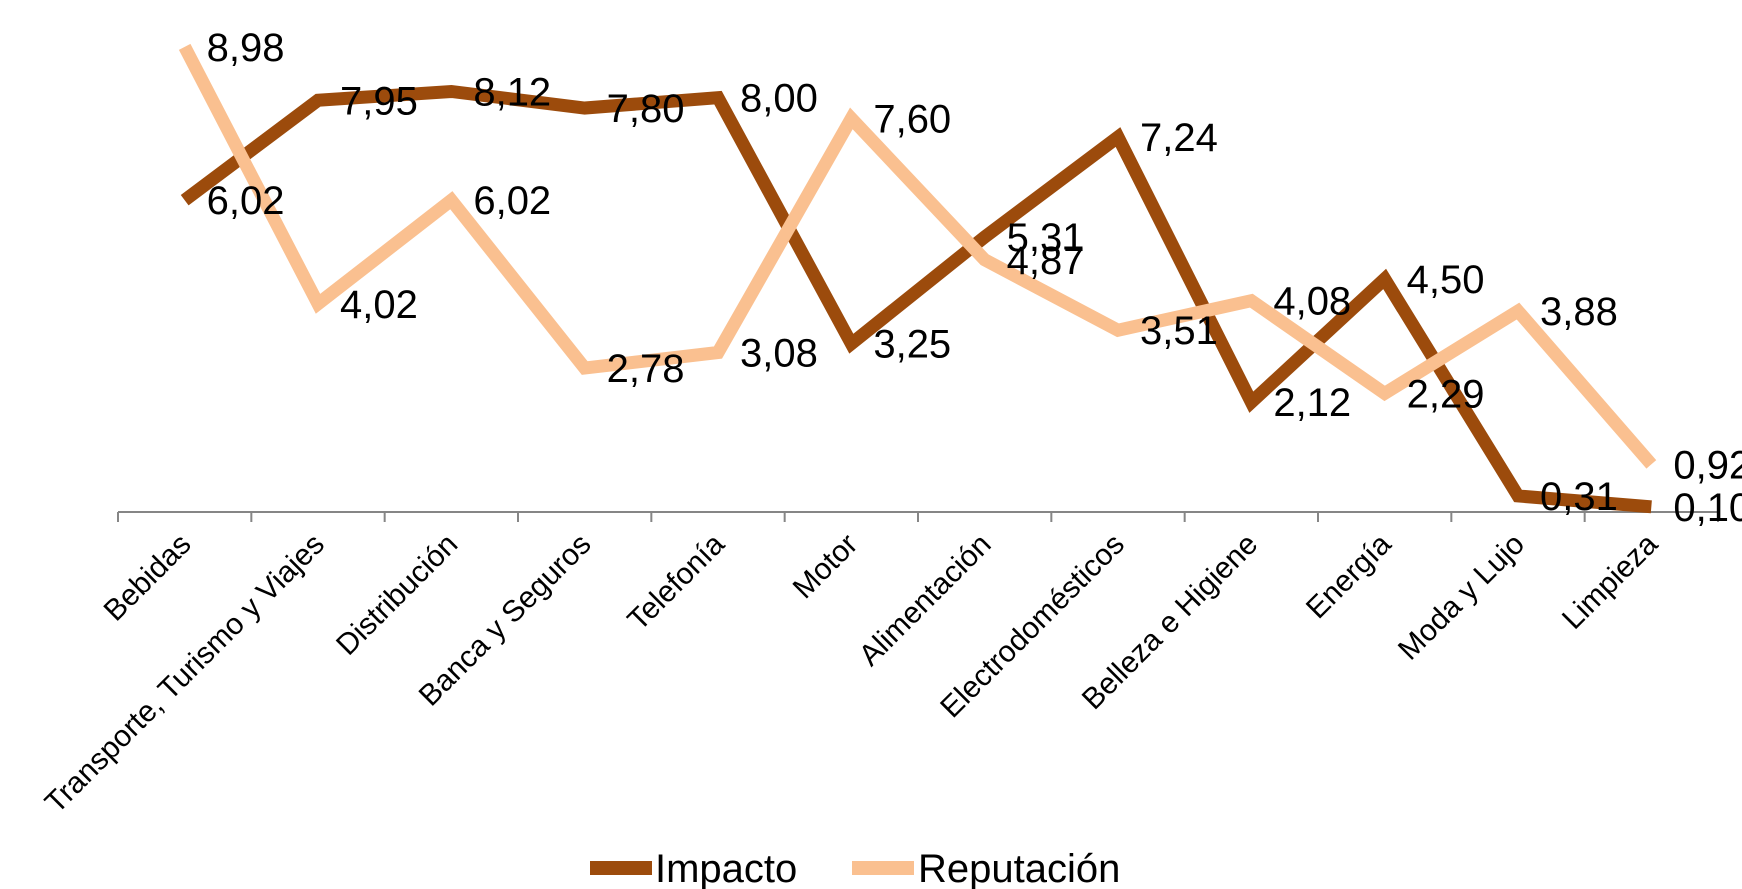 The width and height of the screenshot is (1742, 889). Describe the element at coordinates (1579, 497) in the screenshot. I see `data-label: 0,31` at that location.